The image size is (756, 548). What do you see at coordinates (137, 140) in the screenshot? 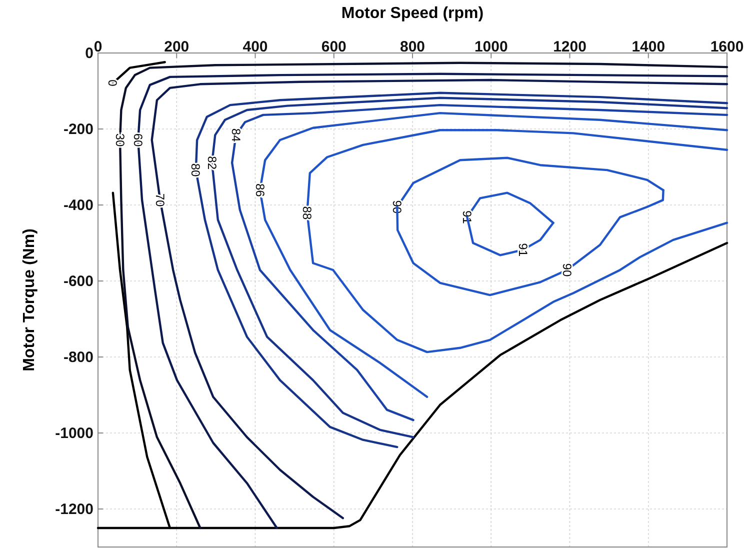
I see `text: 60` at bounding box center [137, 140].